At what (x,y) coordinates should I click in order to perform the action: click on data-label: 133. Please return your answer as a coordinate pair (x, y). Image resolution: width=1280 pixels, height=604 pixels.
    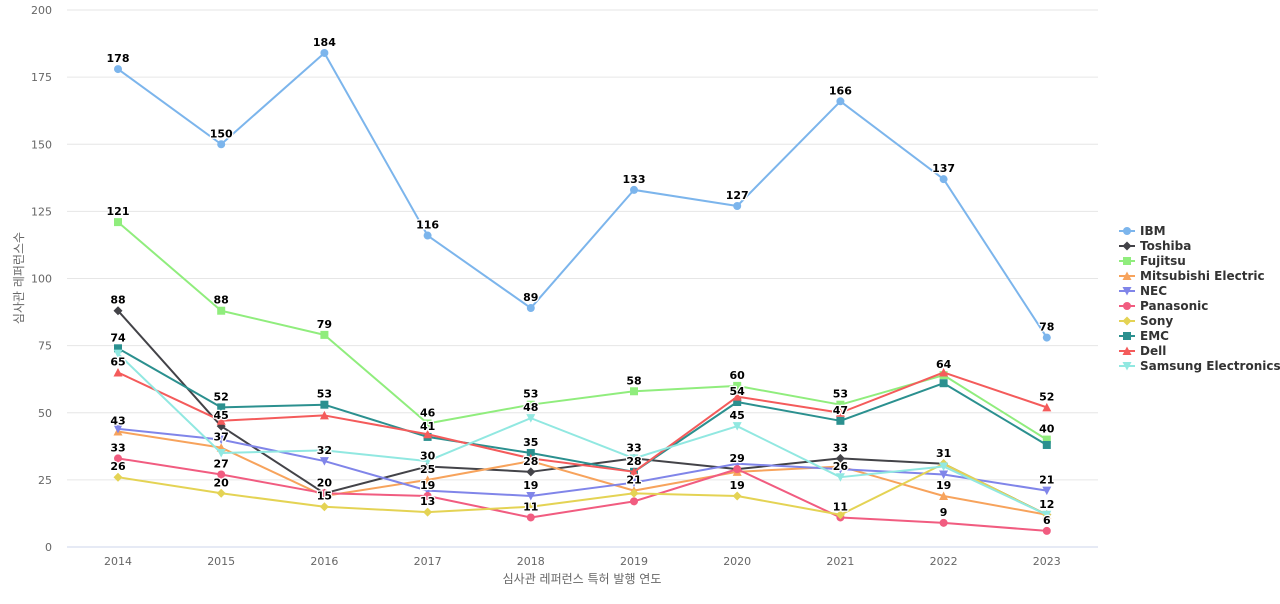
    Looking at the image, I should click on (634, 179).